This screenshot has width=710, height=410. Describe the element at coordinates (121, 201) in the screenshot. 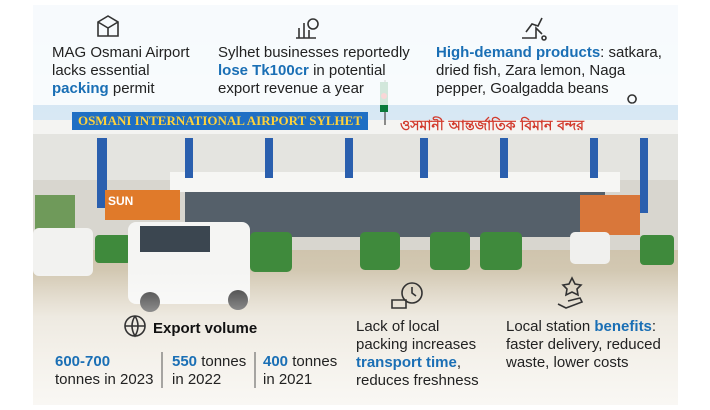

I see `shop-sign: SUN` at that location.